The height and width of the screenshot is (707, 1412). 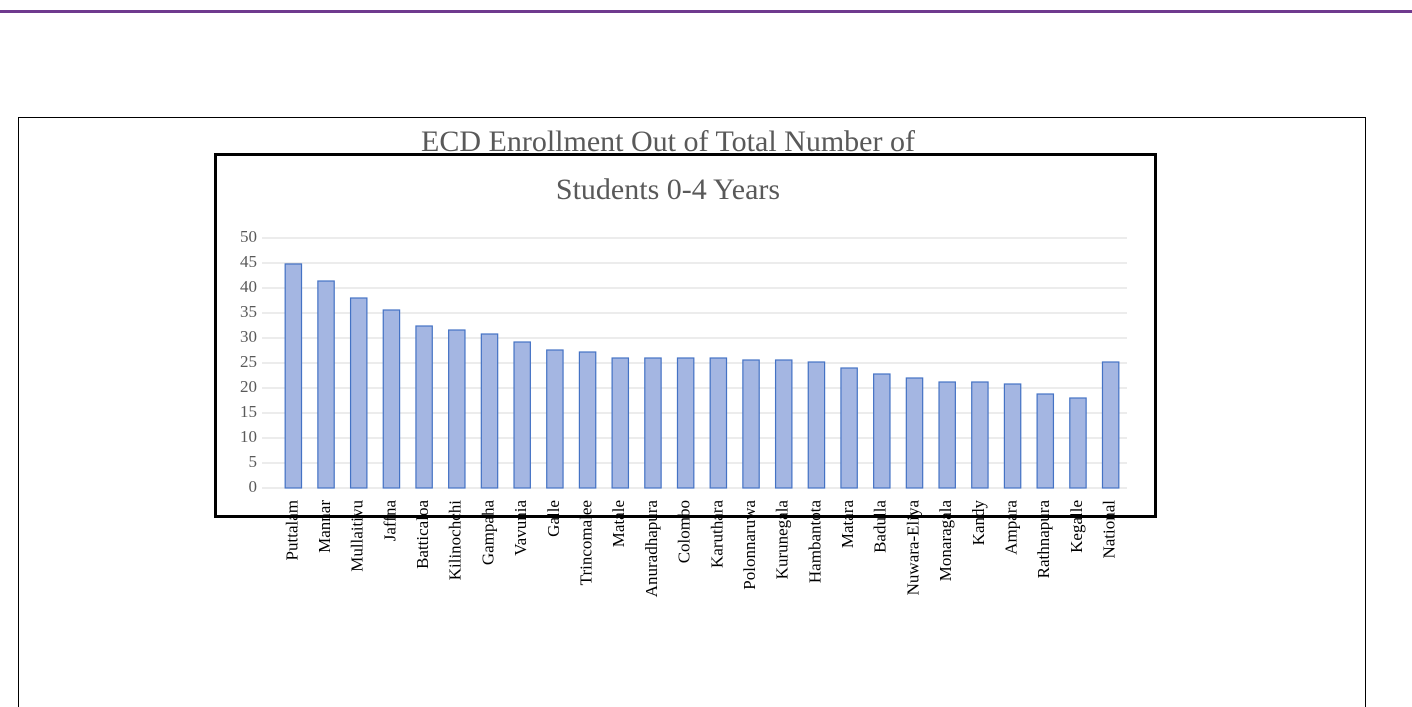 I want to click on y-tick-label: 35, so click(x=248, y=311).